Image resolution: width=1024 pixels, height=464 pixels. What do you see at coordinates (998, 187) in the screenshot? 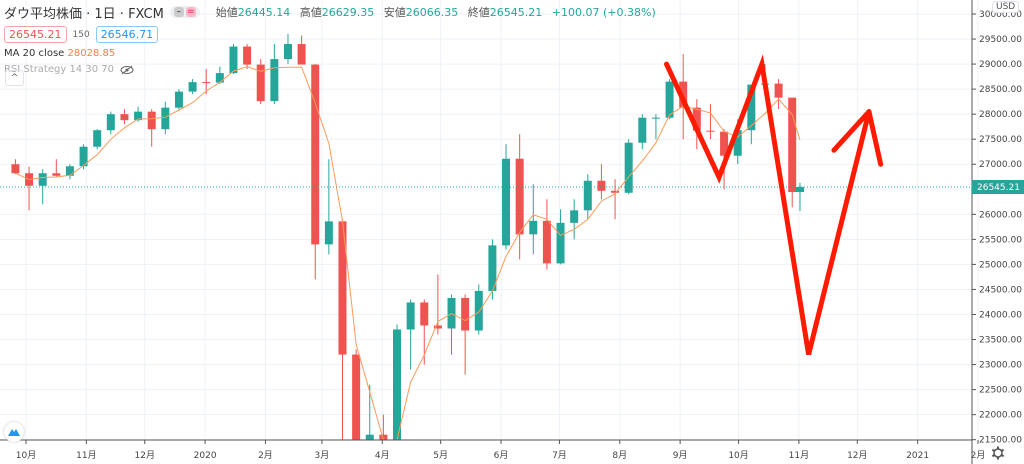
I see `last-price-badge` at bounding box center [998, 187].